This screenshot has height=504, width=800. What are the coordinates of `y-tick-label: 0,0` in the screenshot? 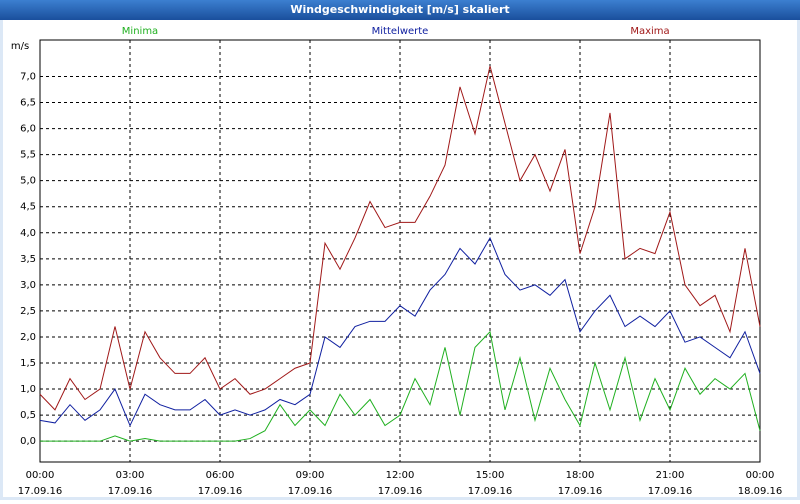 It's located at (28, 441).